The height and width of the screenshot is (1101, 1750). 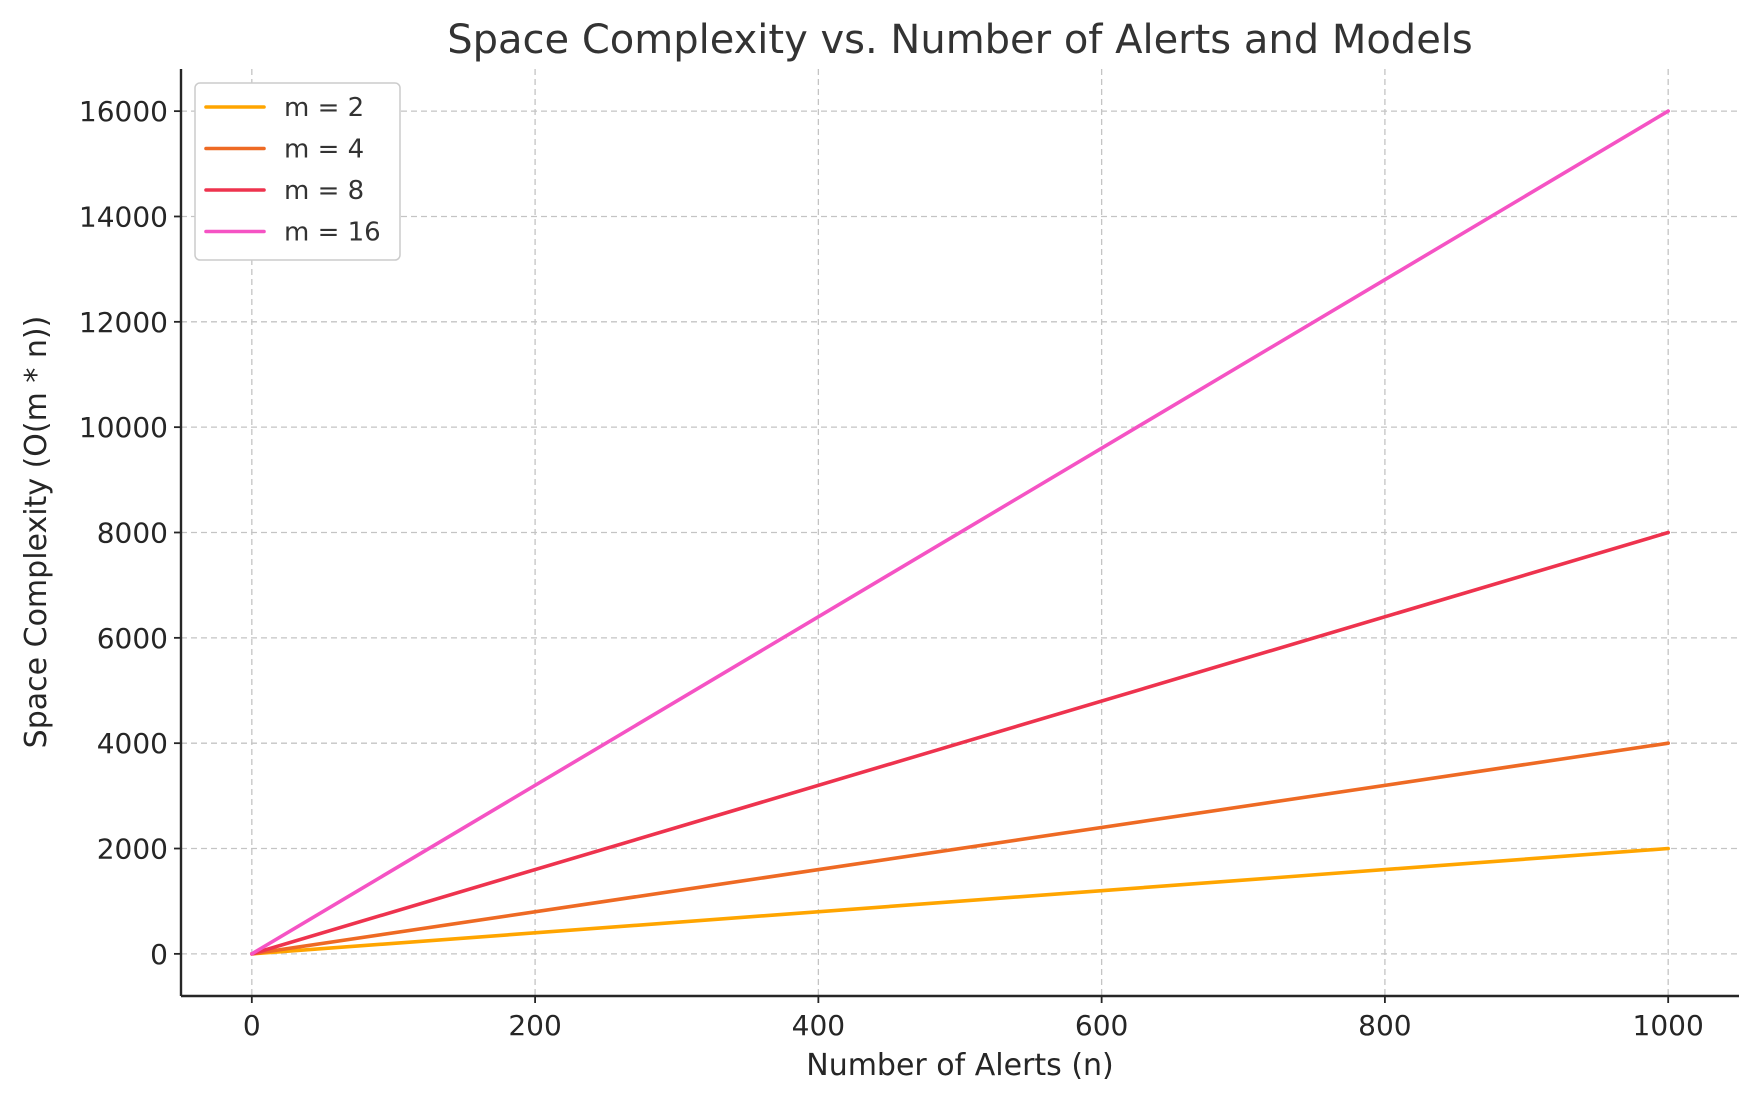 What do you see at coordinates (159, 954) in the screenshot?
I see `y-tick-label: 0` at bounding box center [159, 954].